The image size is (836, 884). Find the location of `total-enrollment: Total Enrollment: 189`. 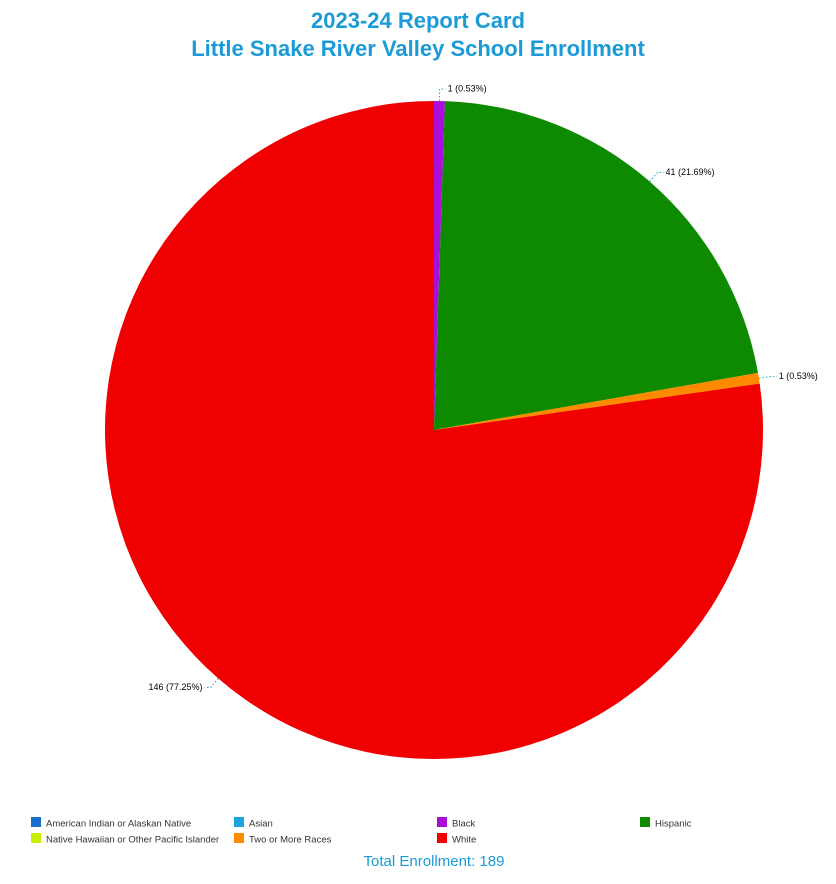

total-enrollment: Total Enrollment: 189 is located at coordinates (434, 861).